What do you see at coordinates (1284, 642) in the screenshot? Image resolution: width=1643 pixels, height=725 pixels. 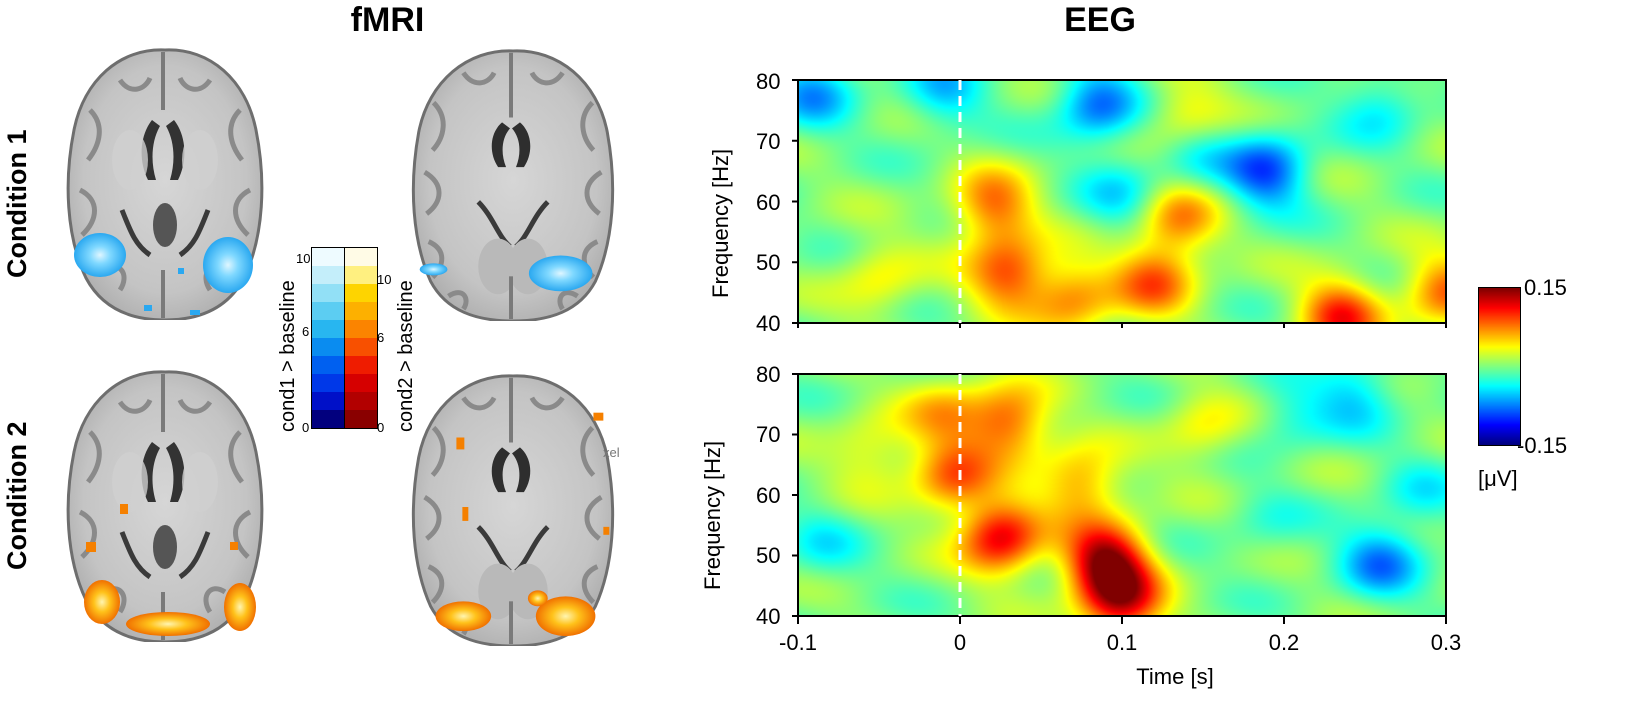 I see `xtick-02: 0.2` at bounding box center [1284, 642].